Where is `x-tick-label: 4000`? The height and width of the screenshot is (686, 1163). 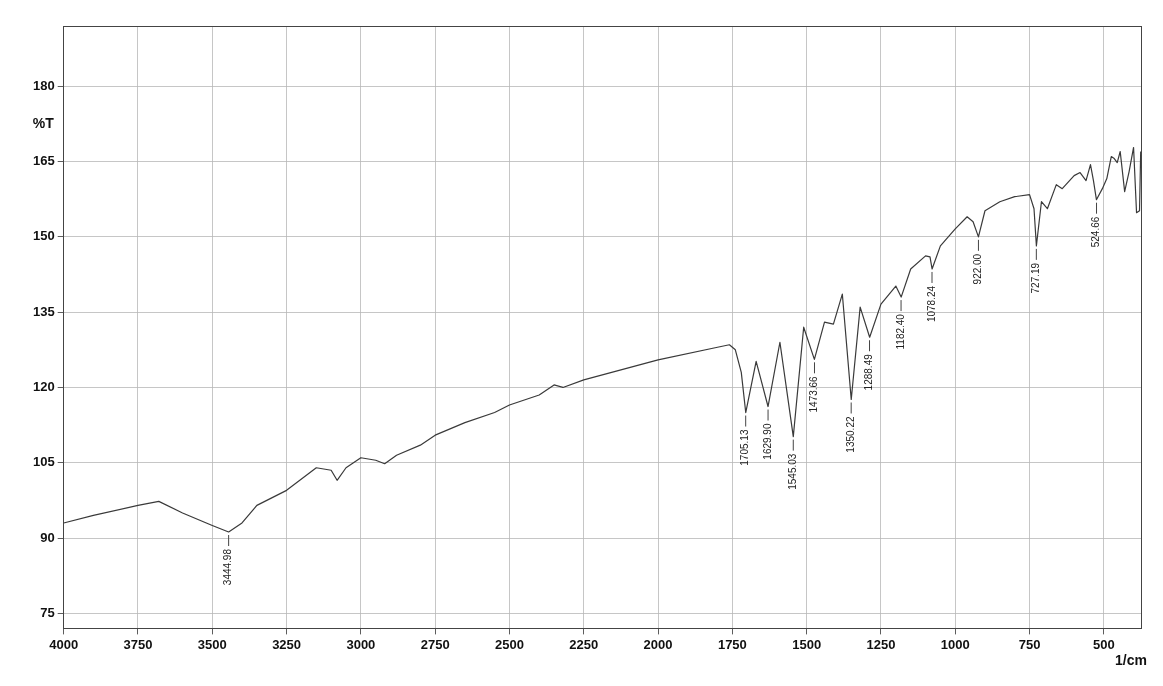 x-tick-label: 4000 is located at coordinates (64, 644).